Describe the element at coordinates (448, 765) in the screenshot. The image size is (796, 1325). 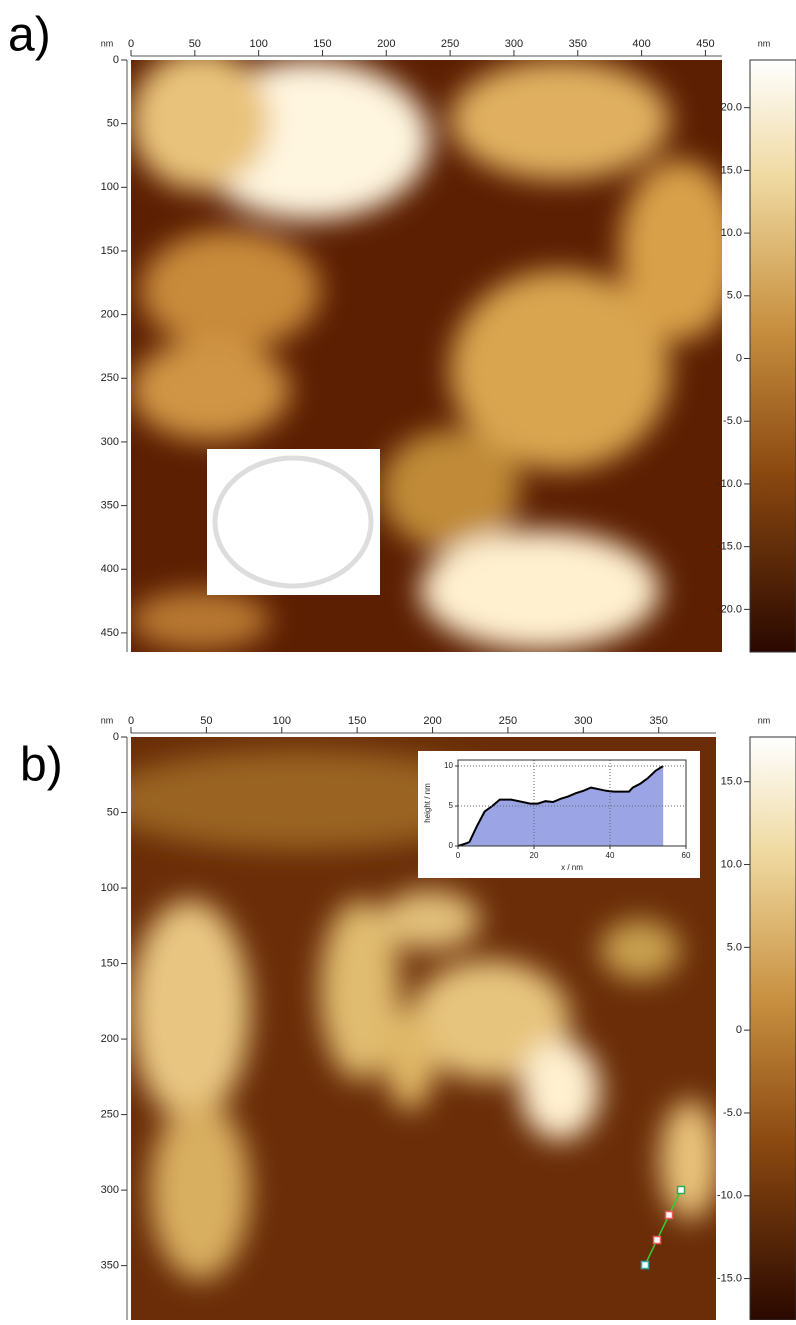
I see `y-tick-label: 10` at that location.